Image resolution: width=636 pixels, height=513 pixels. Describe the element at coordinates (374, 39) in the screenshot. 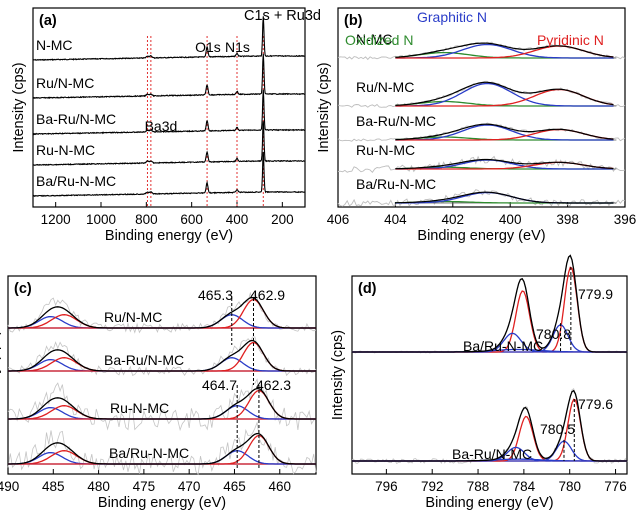

I see `sample-label: N-MC` at that location.